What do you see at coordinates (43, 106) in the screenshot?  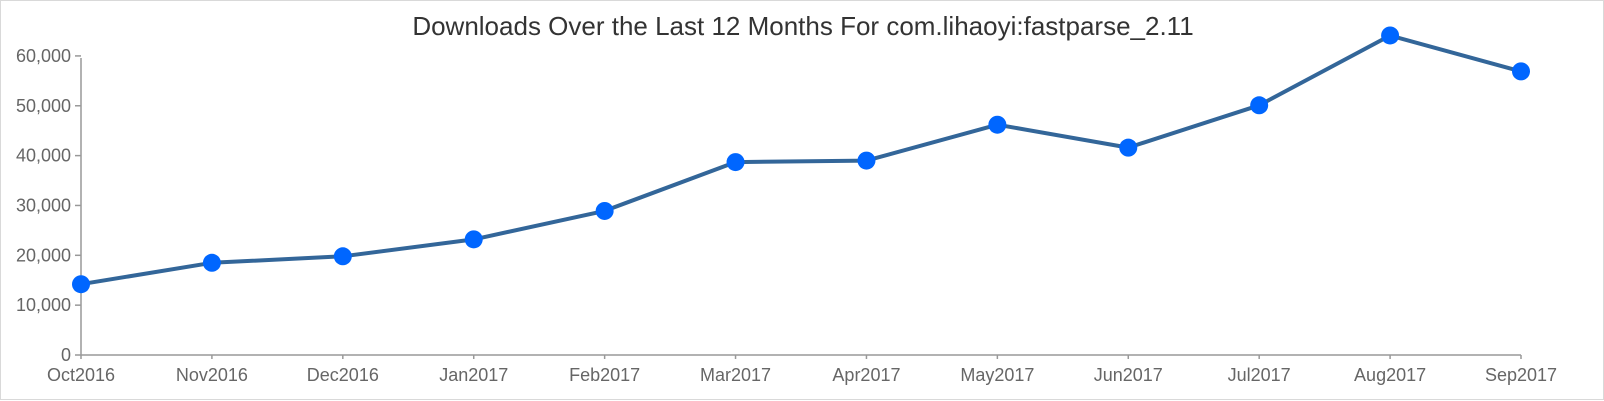 I see `y-tick-label: 50,000` at bounding box center [43, 106].